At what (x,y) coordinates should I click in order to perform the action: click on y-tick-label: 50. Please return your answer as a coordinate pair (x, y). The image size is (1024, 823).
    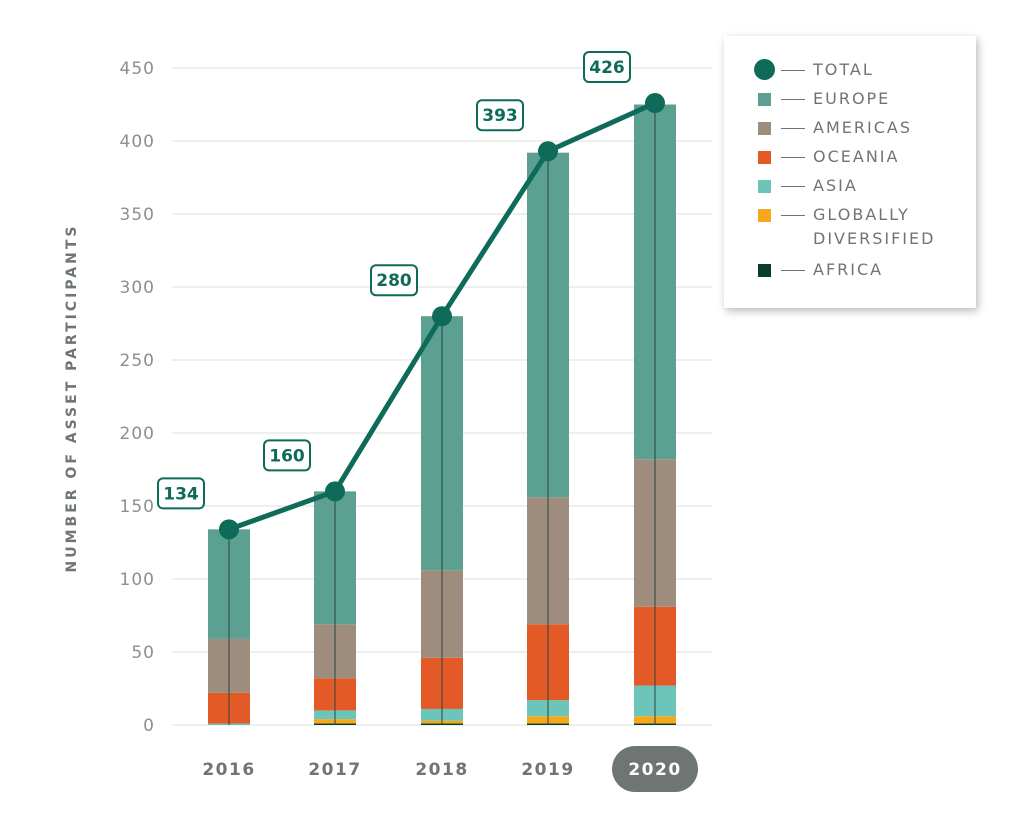
    Looking at the image, I should click on (143, 653).